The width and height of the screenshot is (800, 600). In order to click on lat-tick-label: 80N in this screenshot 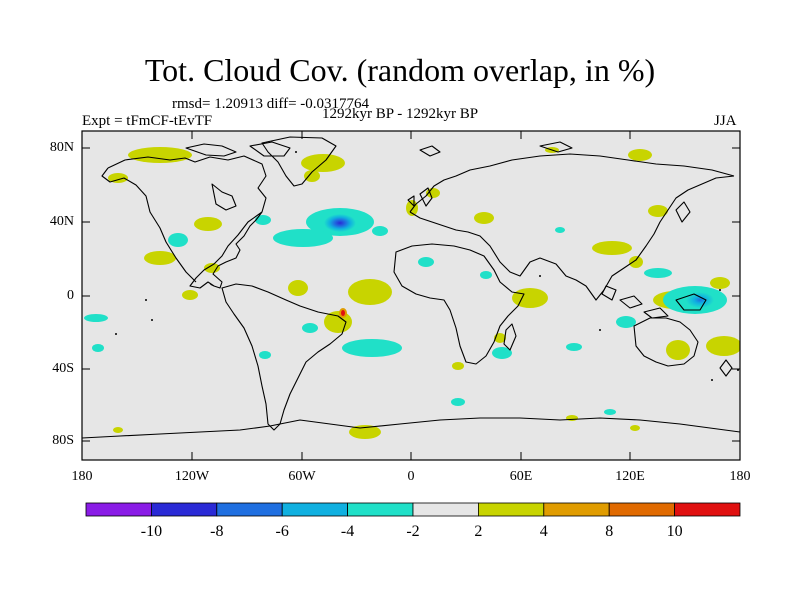, I will do `click(61, 147)`.